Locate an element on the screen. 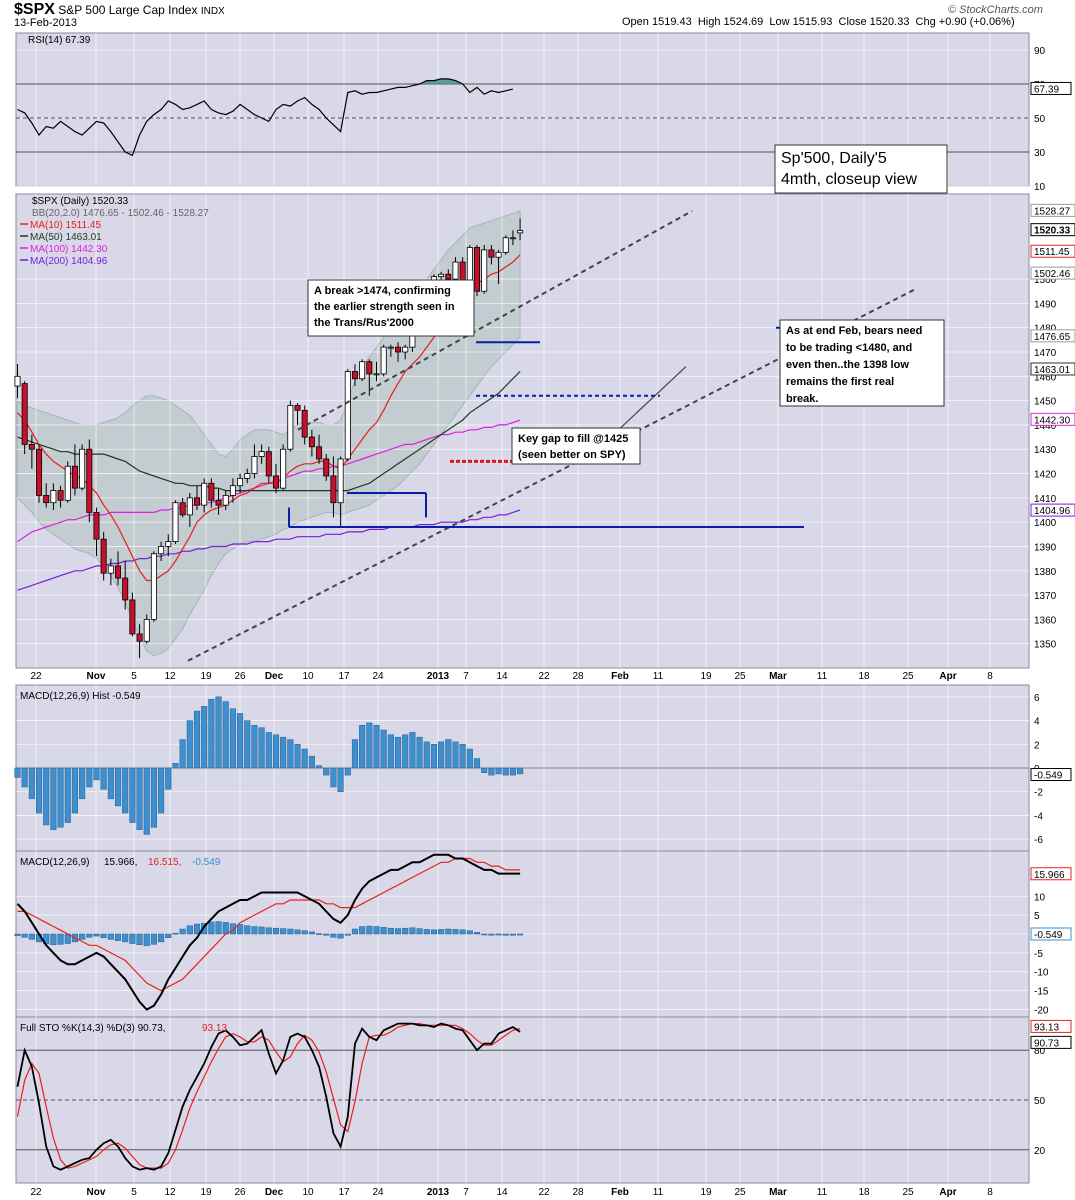 Image resolution: width=1075 pixels, height=1200 pixels. bb-legend: BB(20,2.0) 1476.65 - 1502.46 - 1528.27 is located at coordinates (120, 213).